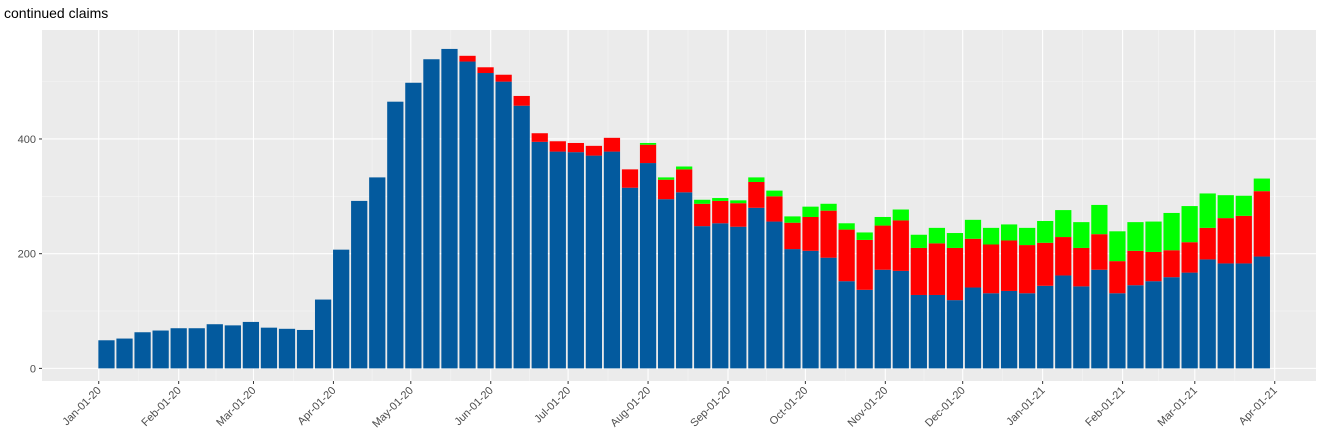  I want to click on x-tick-label: Mar-01-21, so click(1178, 407).